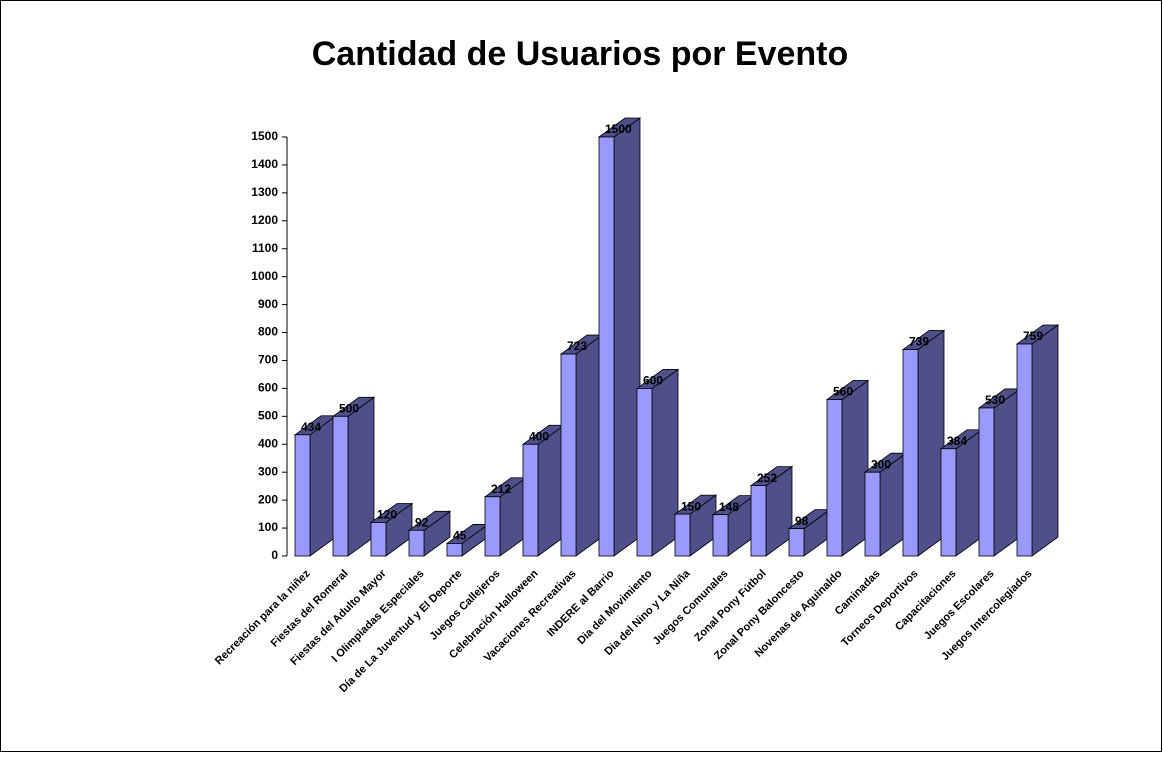  What do you see at coordinates (387, 515) in the screenshot?
I see `data-label: 120` at bounding box center [387, 515].